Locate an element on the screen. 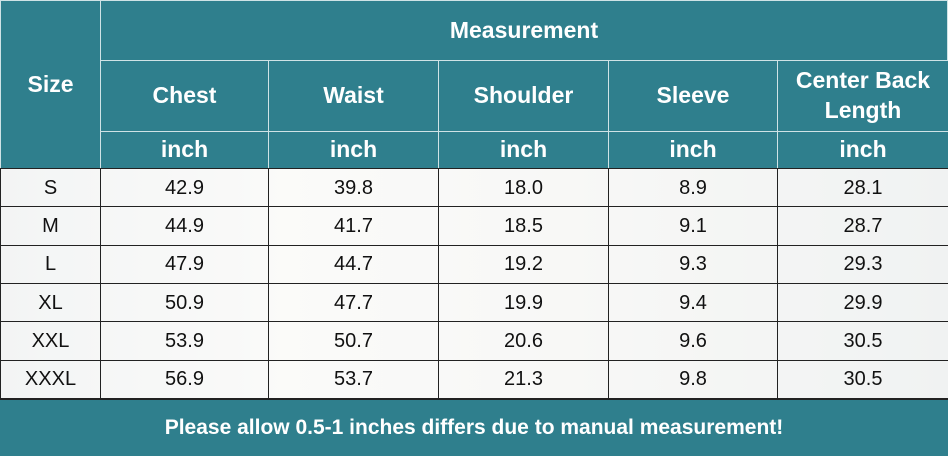 The image size is (948, 456). size-cell: L is located at coordinates (50, 264).